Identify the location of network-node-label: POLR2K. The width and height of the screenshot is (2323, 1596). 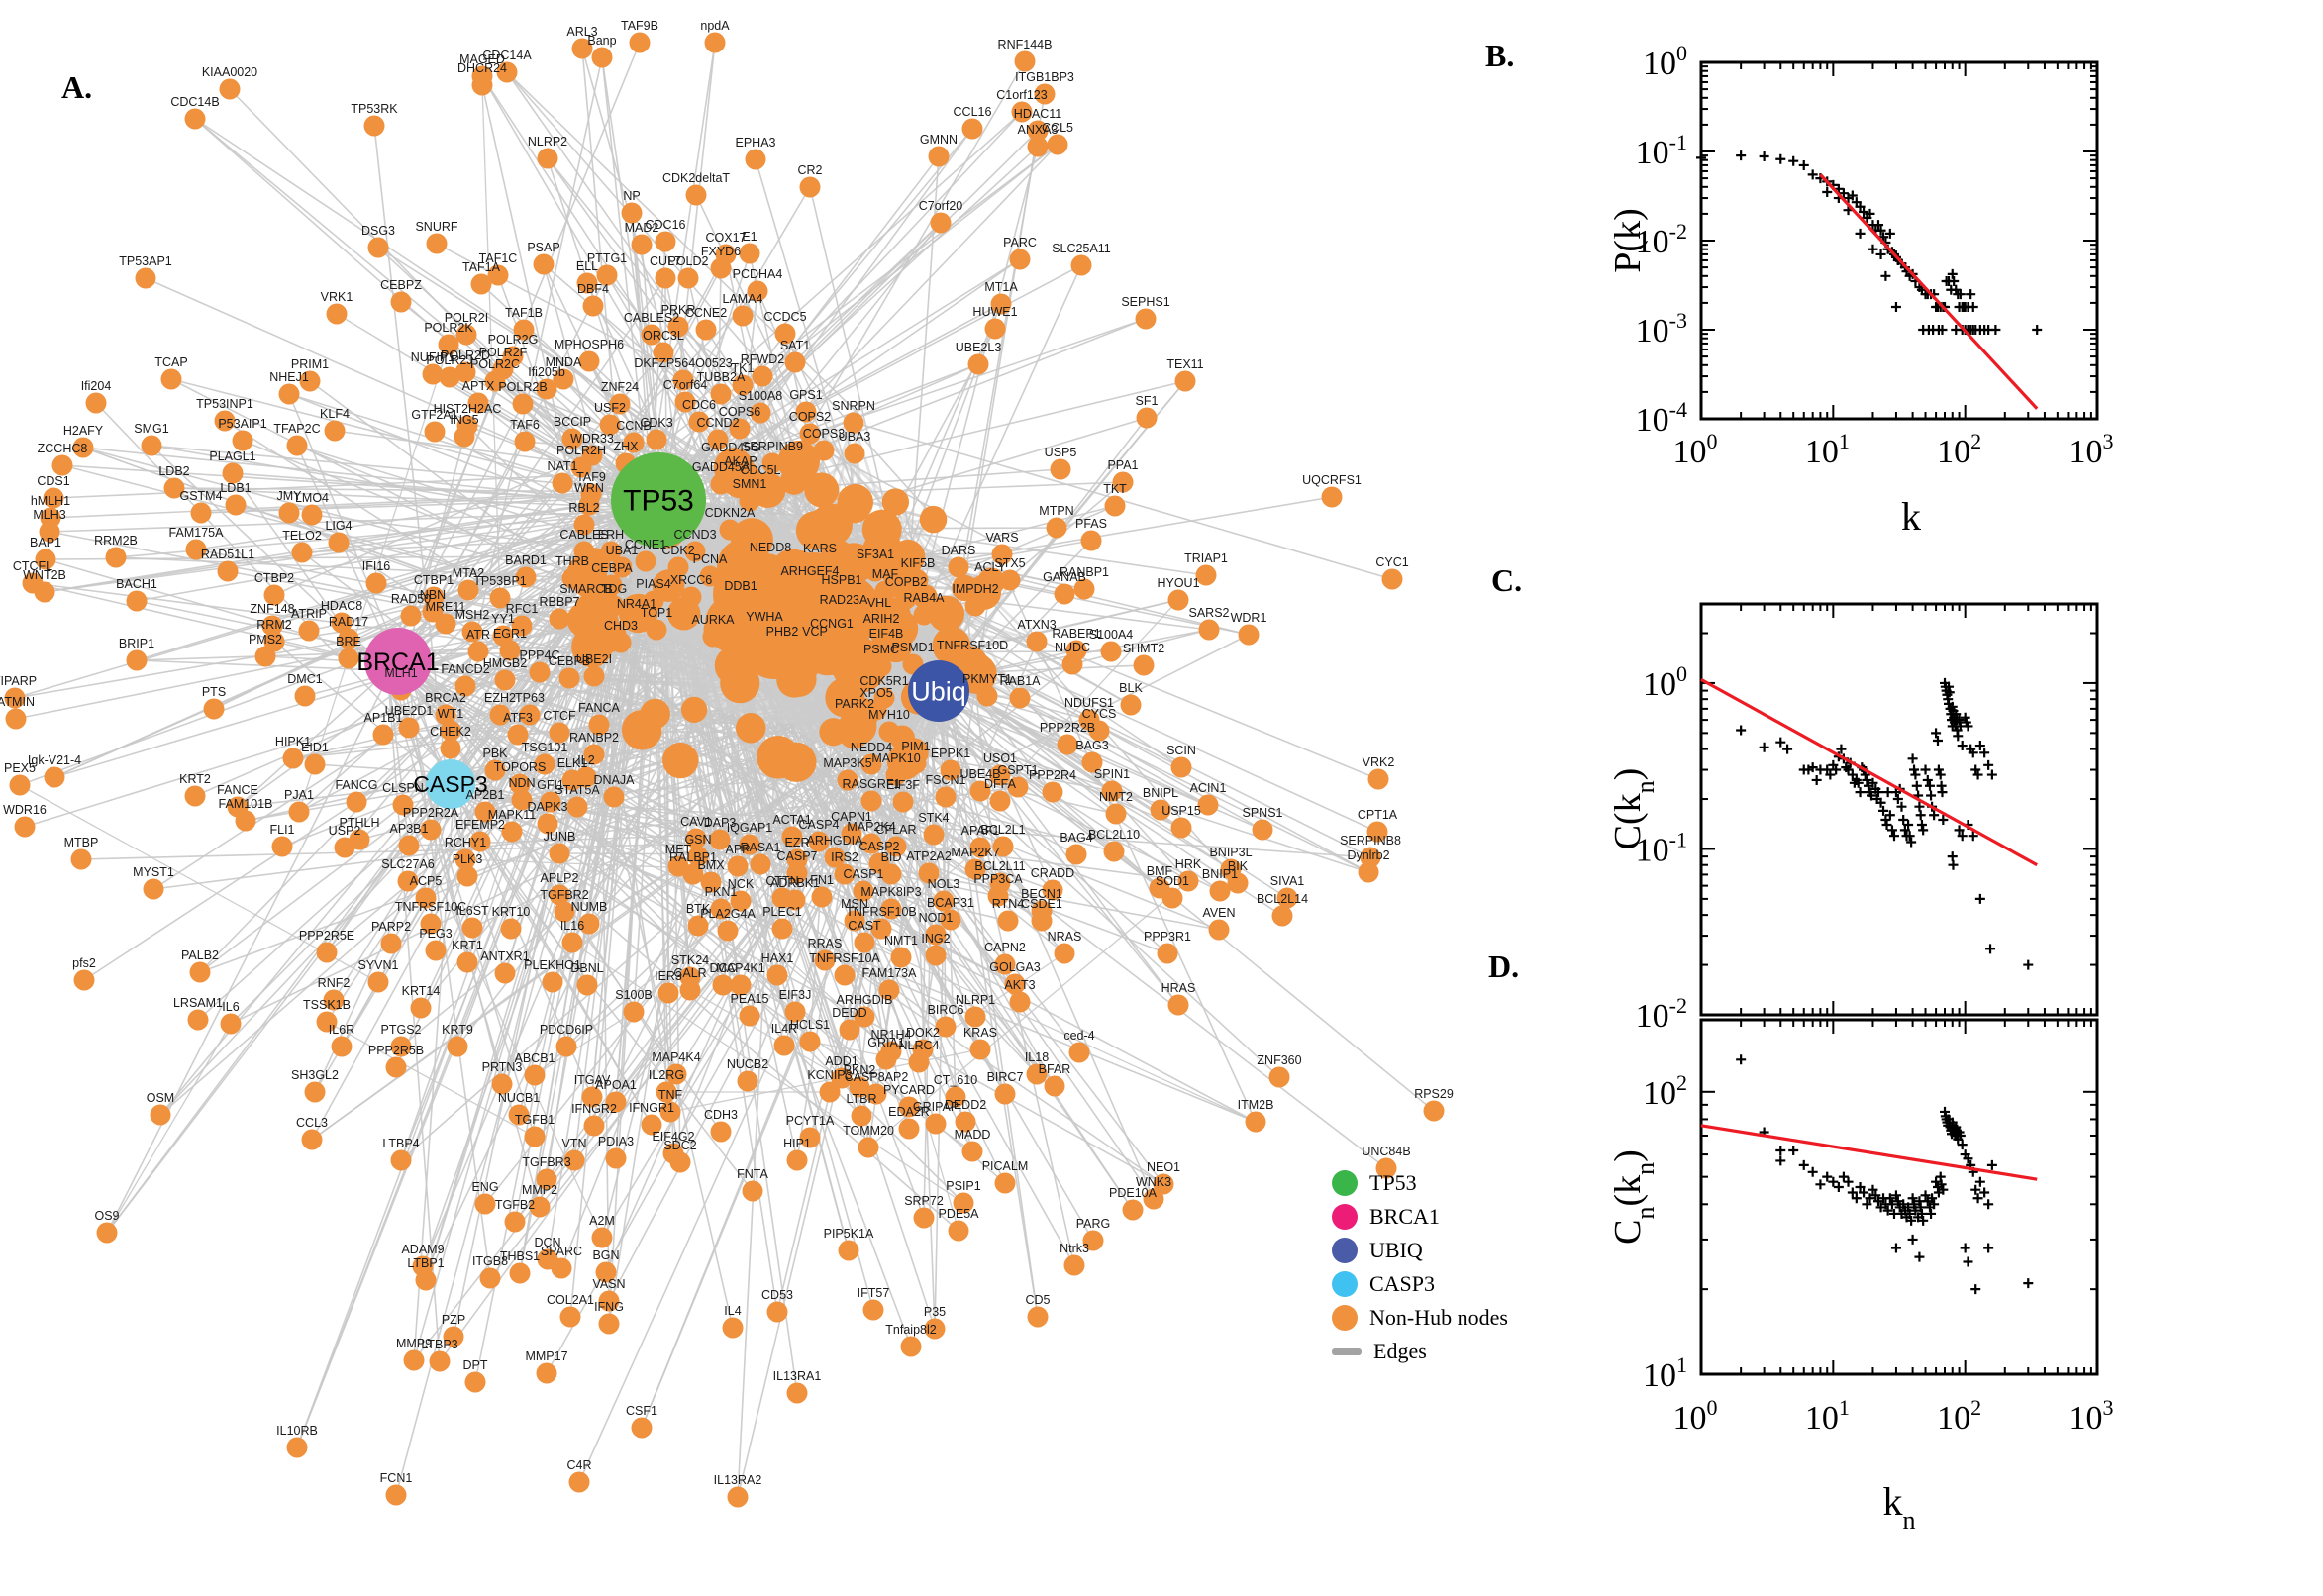
(448, 328).